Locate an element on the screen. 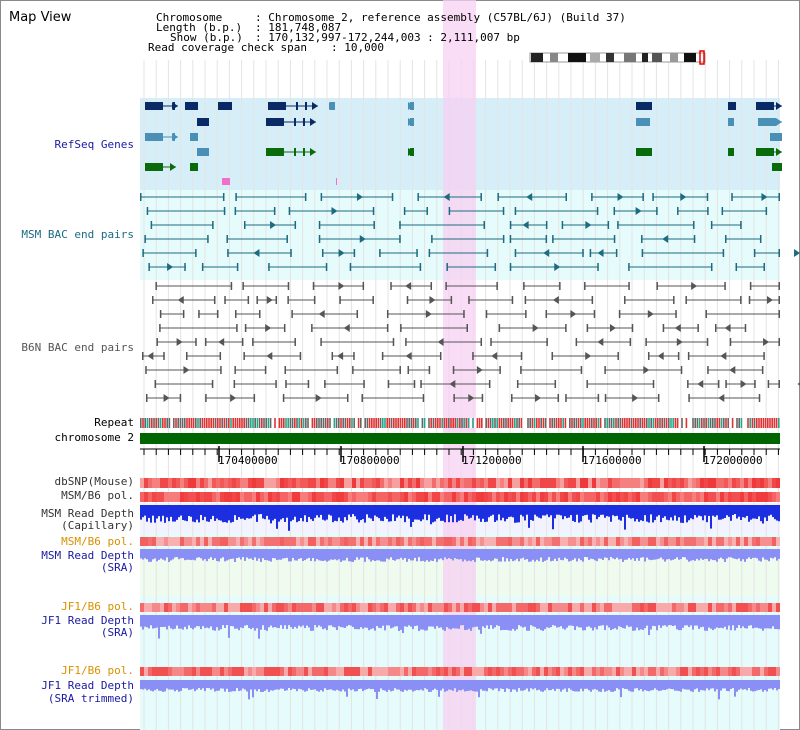 Image resolution: width=800 pixels, height=730 pixels. track-label-refseq: RefSeq Genes is located at coordinates (94, 144).